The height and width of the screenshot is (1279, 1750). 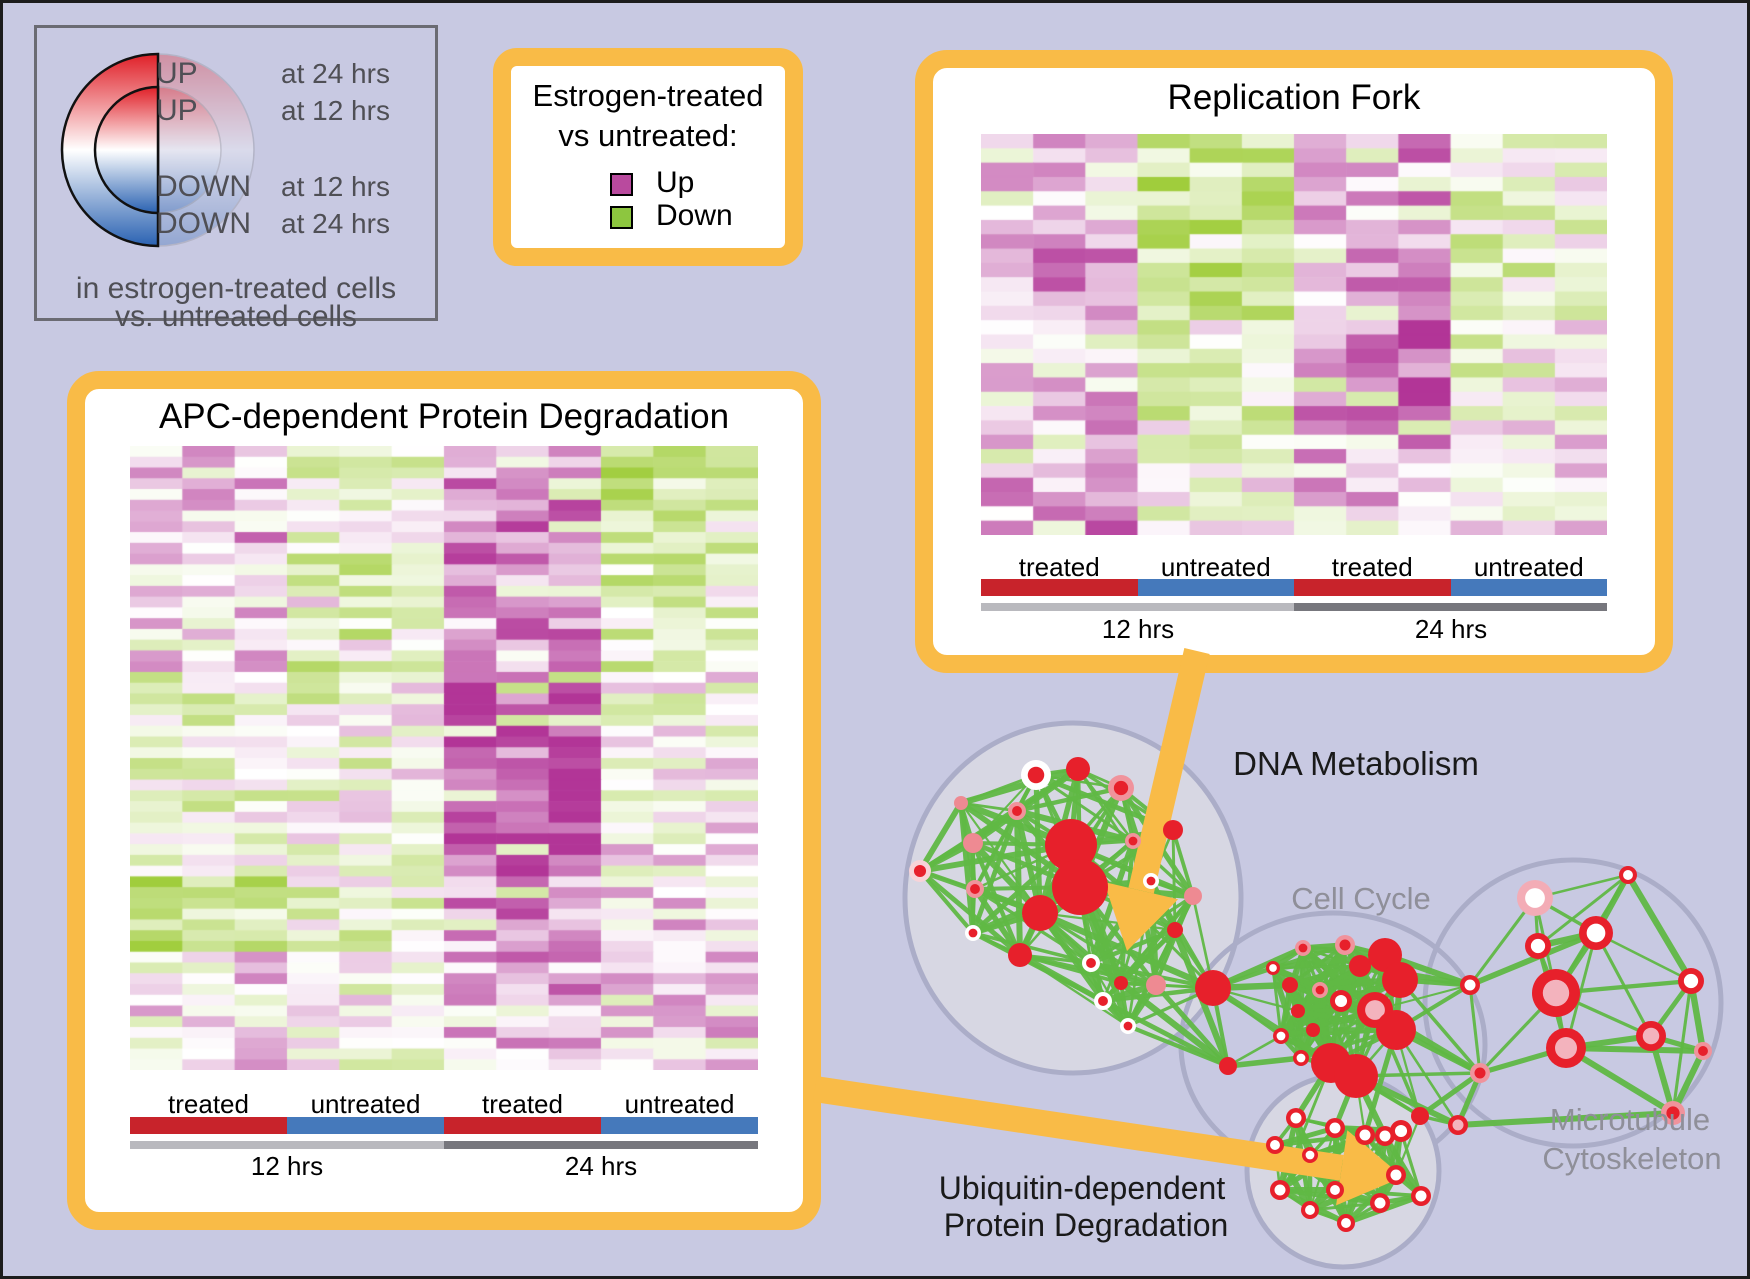 I want to click on cluster-label-ubiquitin: Ubiquitin-dependent, so click(x=1082, y=1188).